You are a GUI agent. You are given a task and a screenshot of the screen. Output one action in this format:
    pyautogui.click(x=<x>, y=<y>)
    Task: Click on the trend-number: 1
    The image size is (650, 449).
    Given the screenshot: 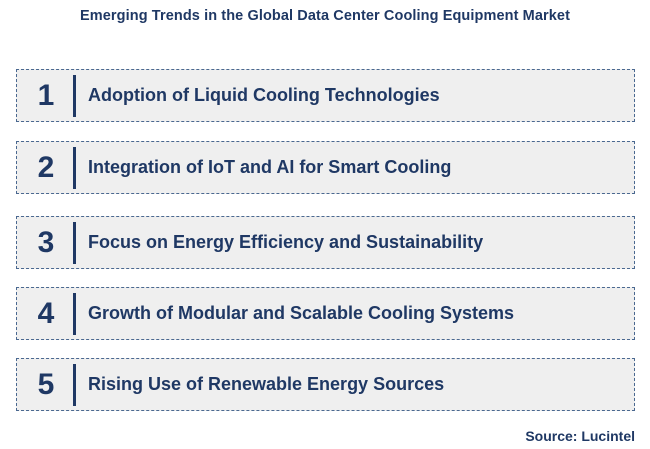 What is the action you would take?
    pyautogui.click(x=46, y=95)
    